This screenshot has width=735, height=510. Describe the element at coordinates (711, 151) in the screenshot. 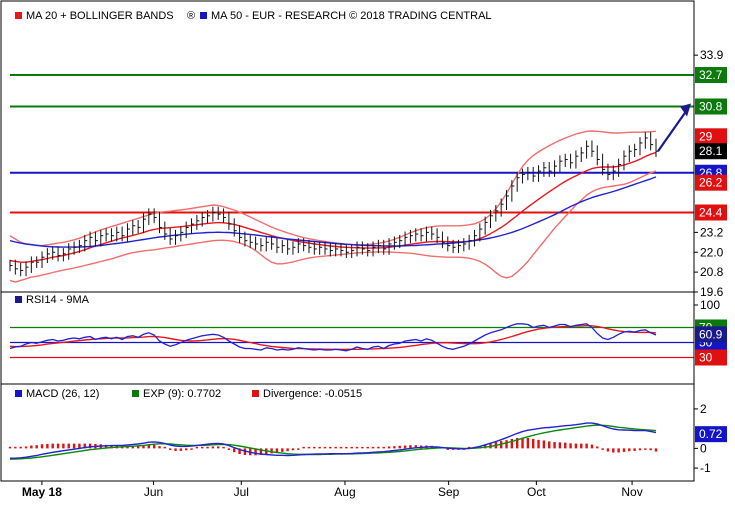

I see `price-tag-1-box` at that location.